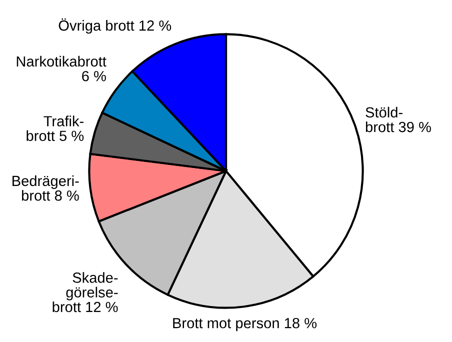  I want to click on slice-label: Trafik- brott 5 %, so click(55, 129).